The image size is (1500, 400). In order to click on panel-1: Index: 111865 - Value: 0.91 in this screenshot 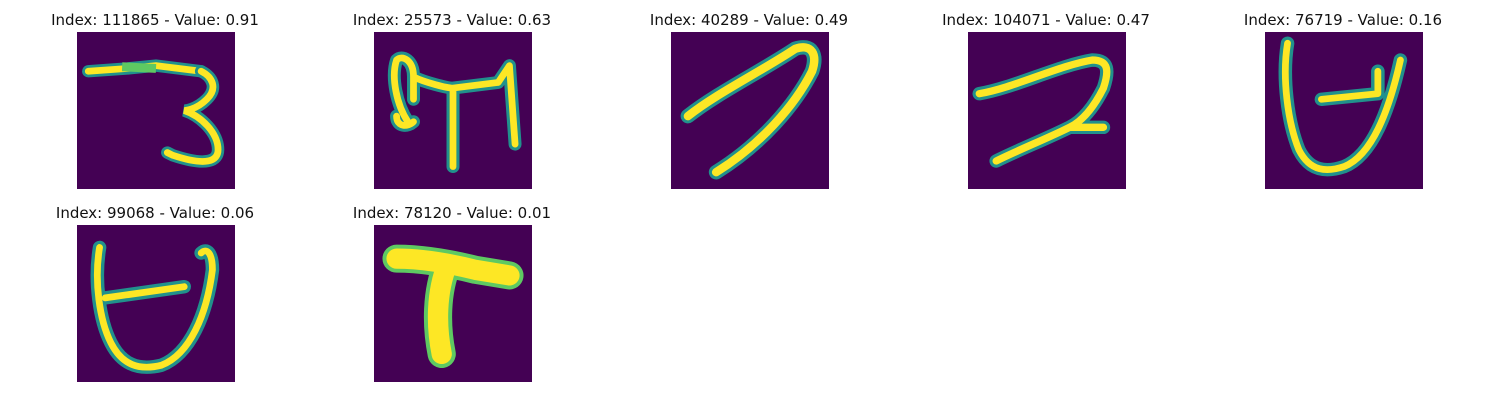, I will do `click(150, 105)`.